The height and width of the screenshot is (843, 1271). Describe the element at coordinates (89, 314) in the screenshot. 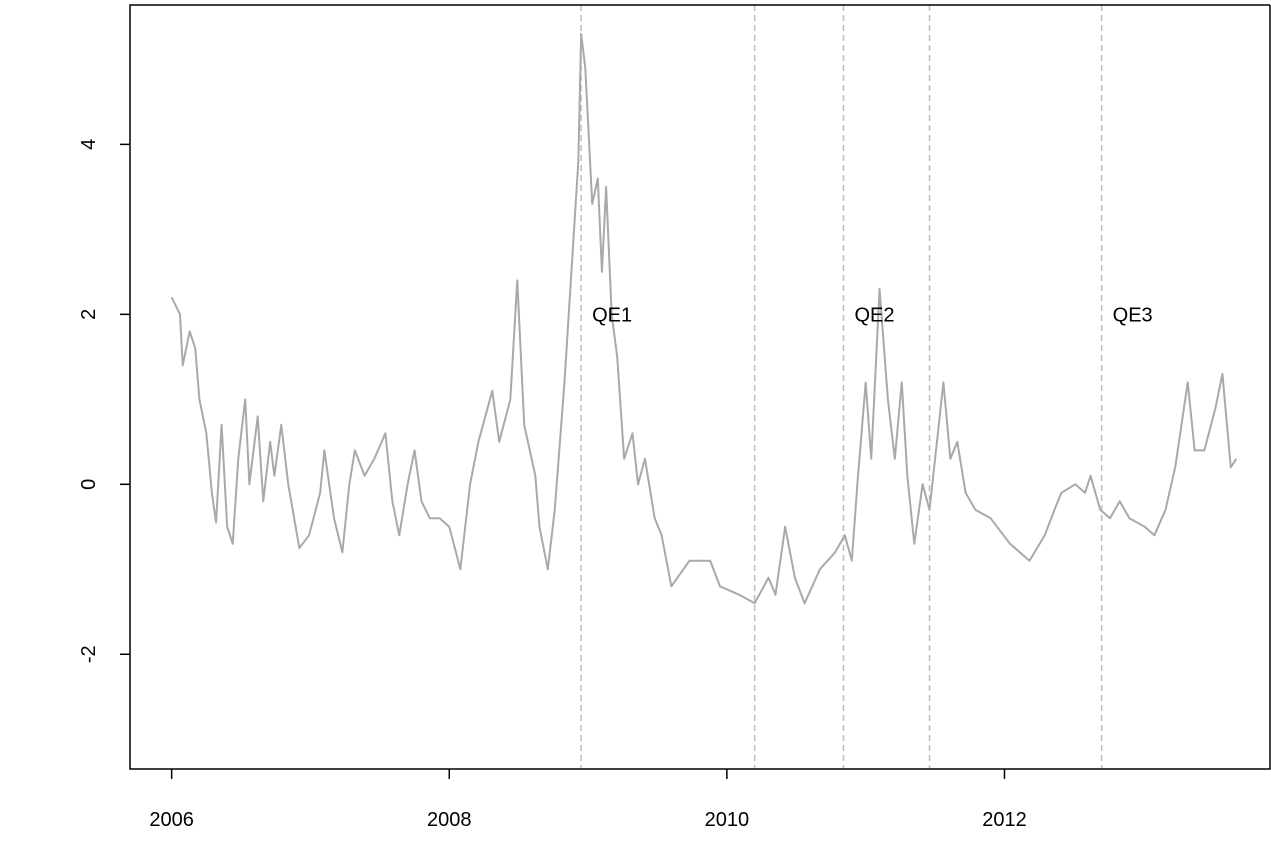

I see `y-tick-label: 2` at that location.